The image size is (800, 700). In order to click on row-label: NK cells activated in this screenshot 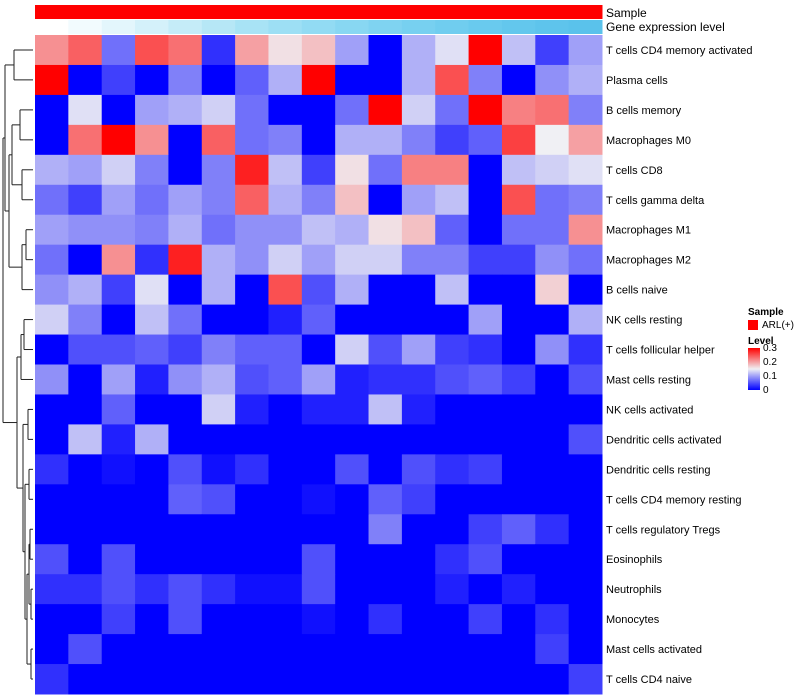, I will do `click(649, 410)`.